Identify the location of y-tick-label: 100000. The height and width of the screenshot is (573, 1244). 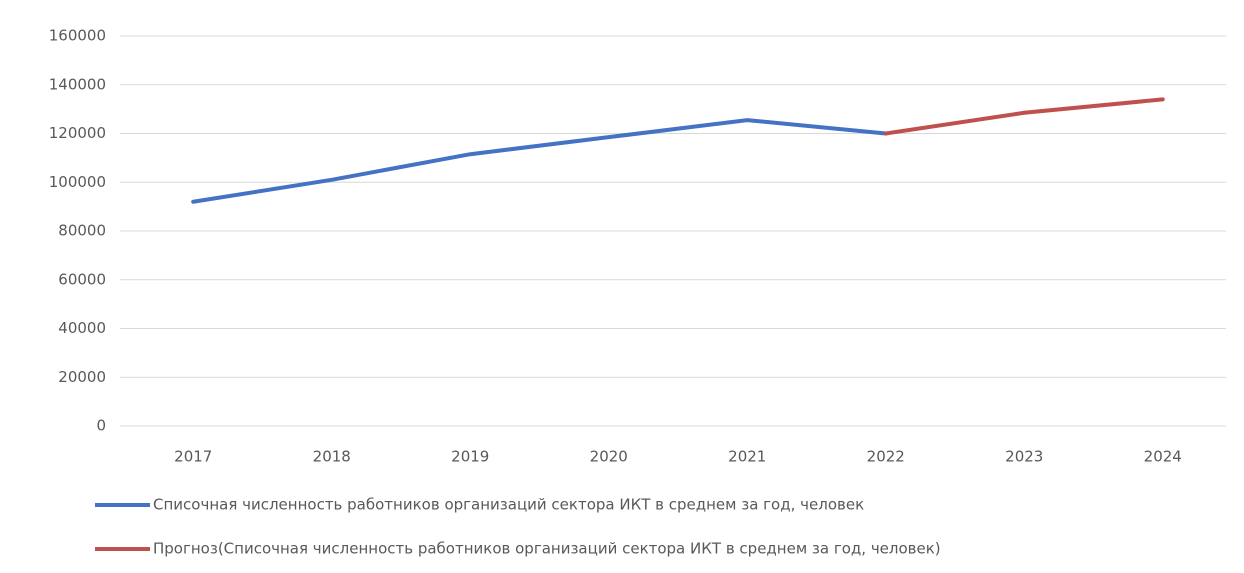
(77, 182).